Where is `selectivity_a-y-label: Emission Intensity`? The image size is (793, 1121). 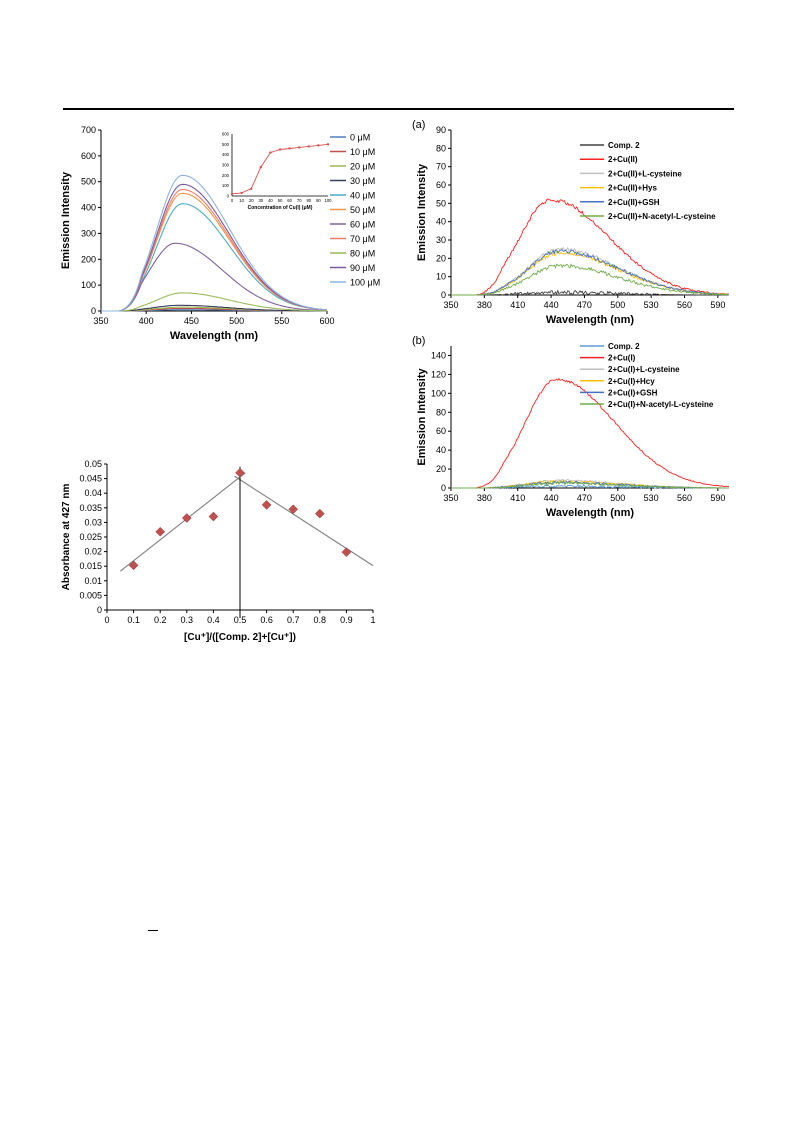 selectivity_a-y-label: Emission Intensity is located at coordinates (422, 212).